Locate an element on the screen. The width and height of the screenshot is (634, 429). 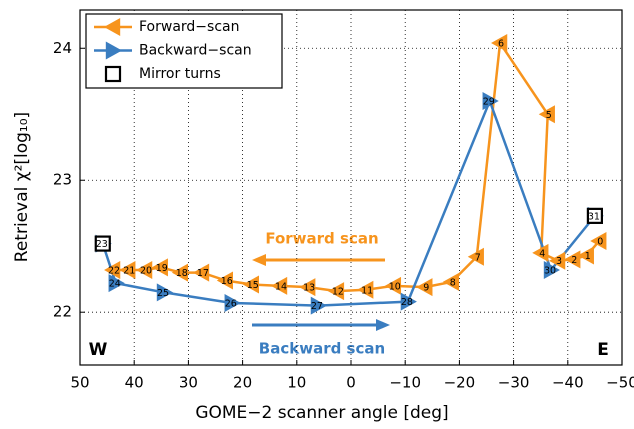
point-label: 19 is located at coordinates (162, 268).